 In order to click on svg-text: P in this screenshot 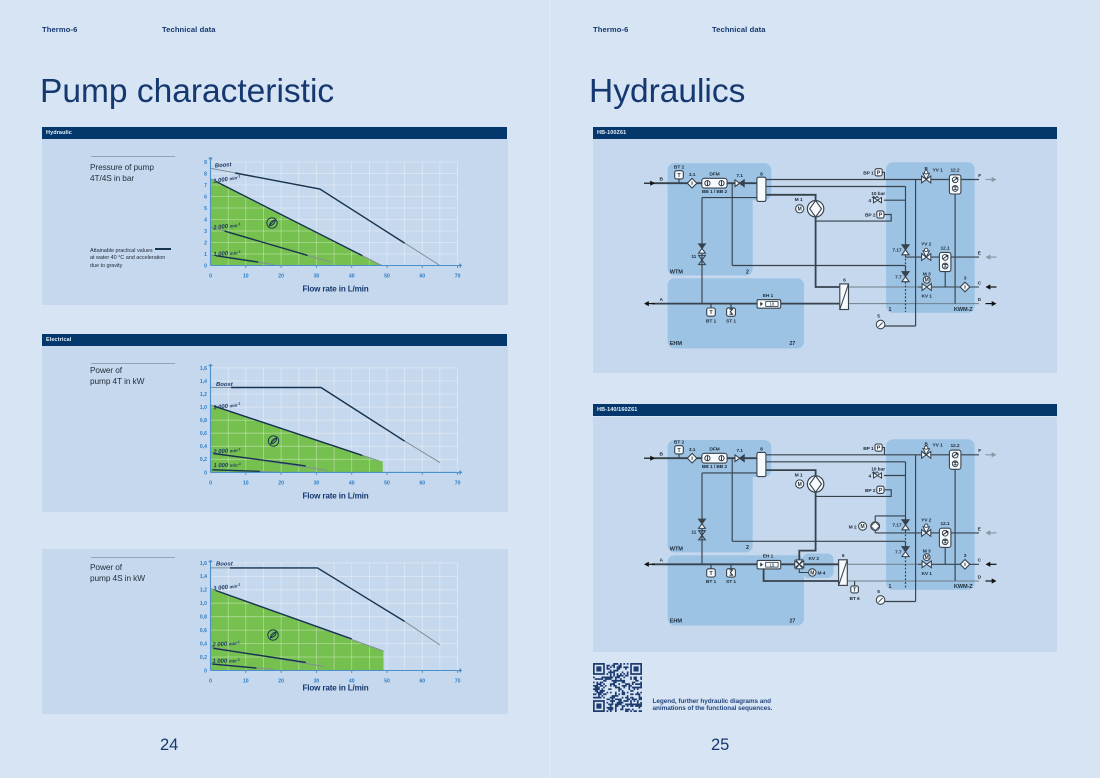, I will do `click(881, 491)`.